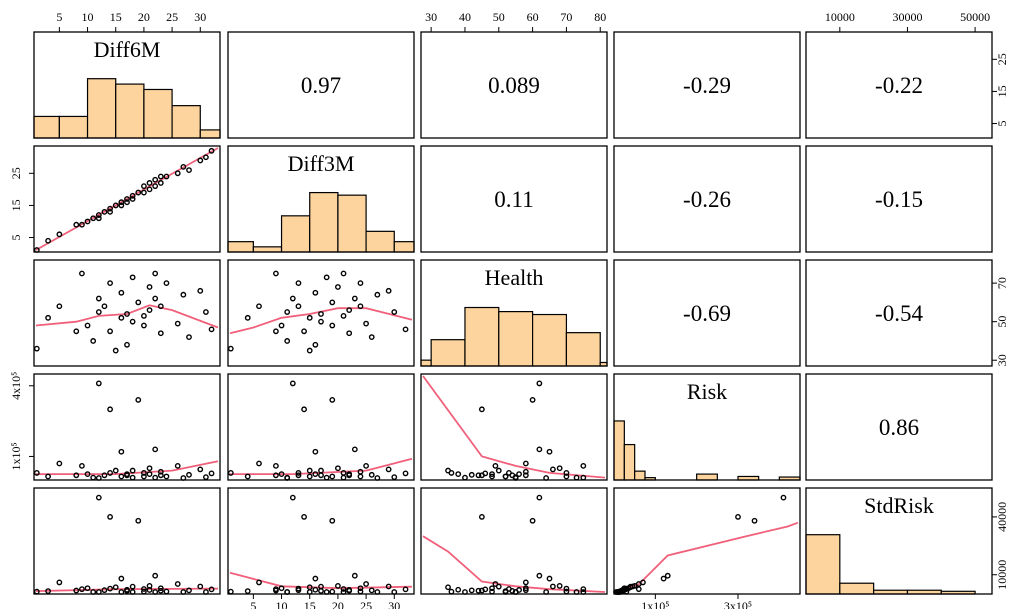  Describe the element at coordinates (431, 17) in the screenshot. I see `tick-label-top-Health-0: 30` at that location.